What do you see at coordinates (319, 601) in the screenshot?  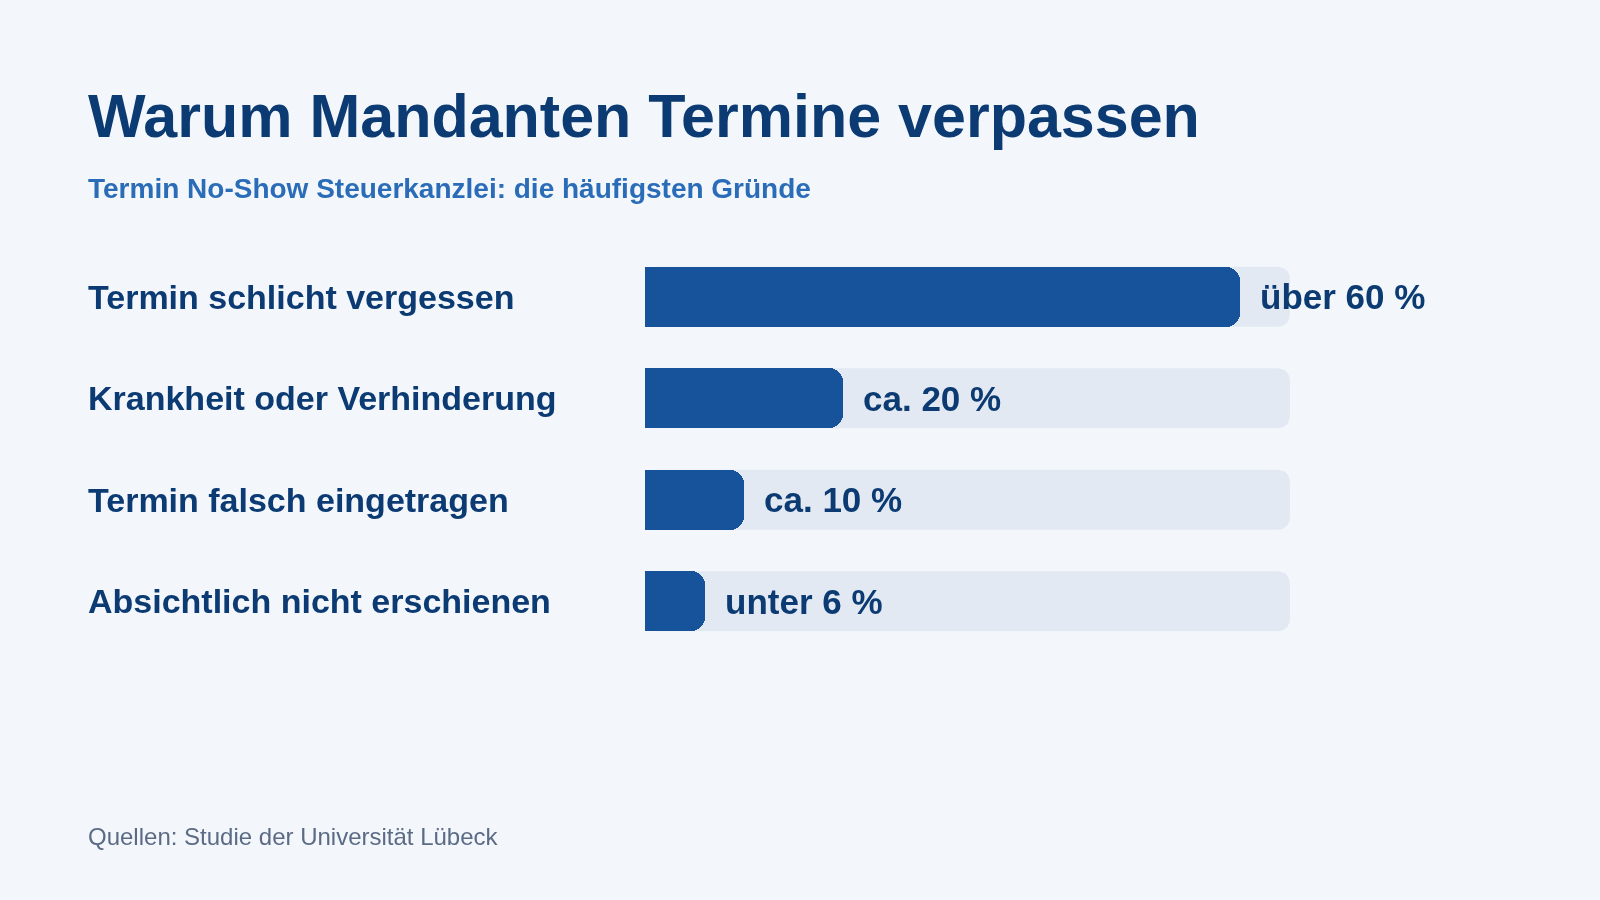 I see `y-tick-label: Absichtlich nicht erschienen` at bounding box center [319, 601].